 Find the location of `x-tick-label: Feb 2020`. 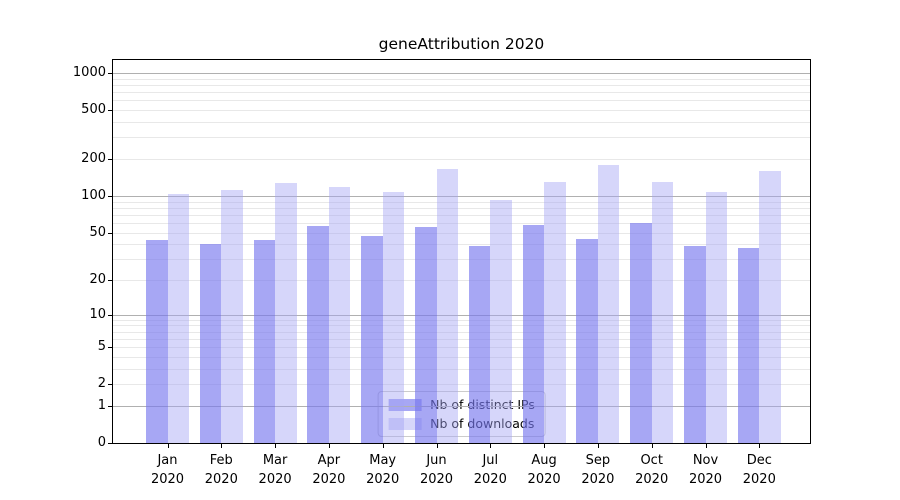

x-tick-label: Feb 2020 is located at coordinates (221, 470).